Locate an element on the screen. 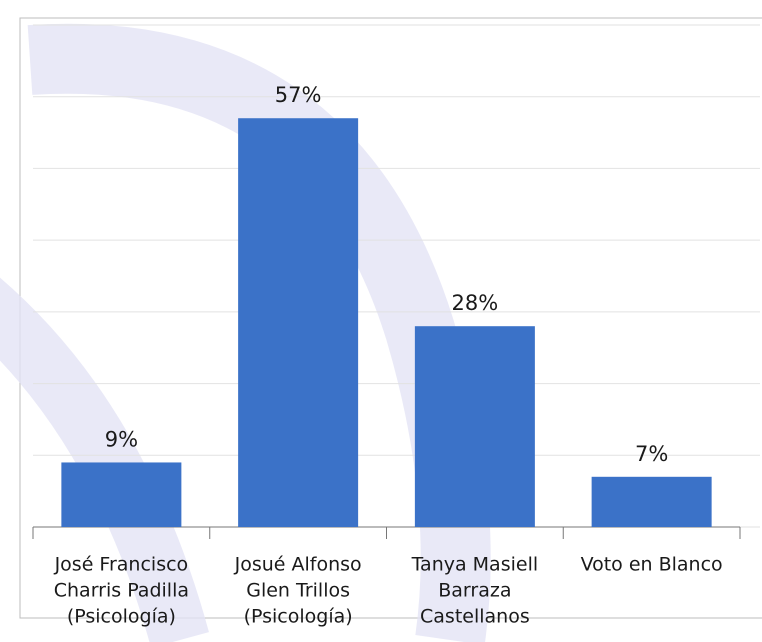 The image size is (762, 642). x-tick-label: Castellanos is located at coordinates (475, 617).